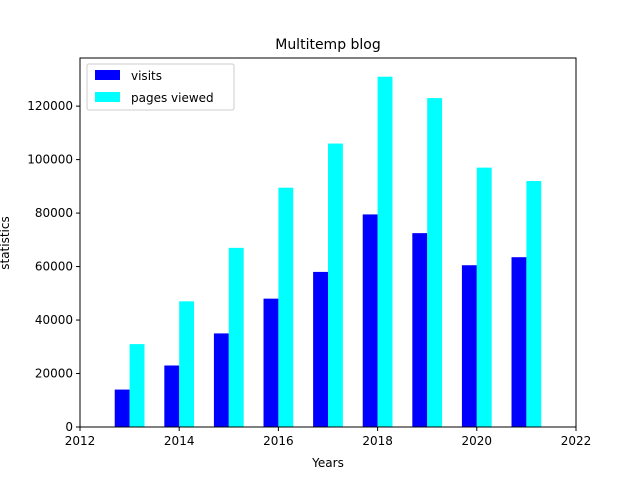 The image size is (640, 480). What do you see at coordinates (327, 463) in the screenshot?
I see `x-axis-label: Years` at bounding box center [327, 463].